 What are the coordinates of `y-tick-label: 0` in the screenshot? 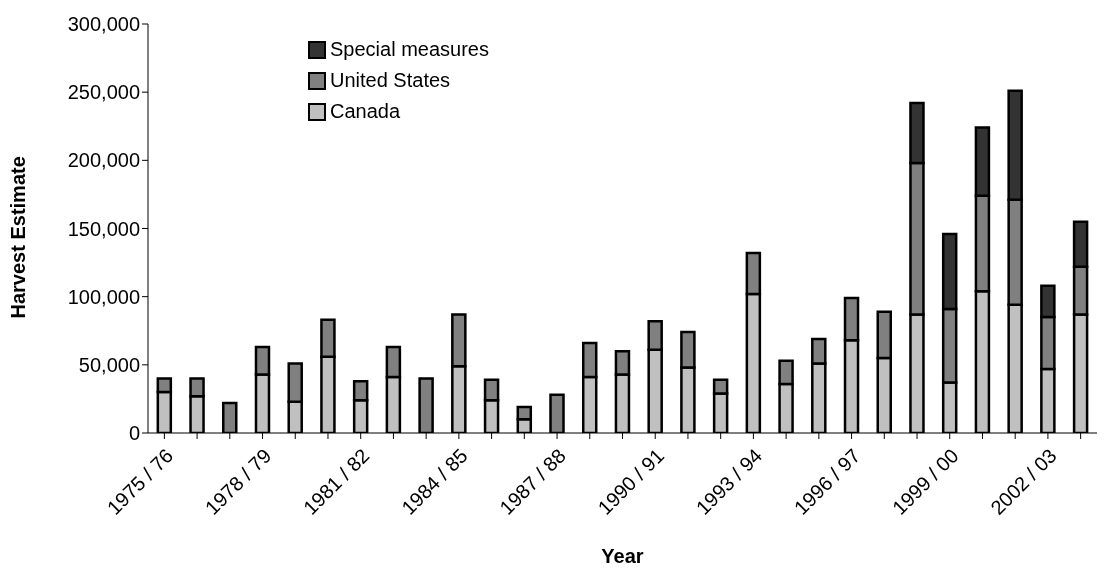 It's located at (134, 433).